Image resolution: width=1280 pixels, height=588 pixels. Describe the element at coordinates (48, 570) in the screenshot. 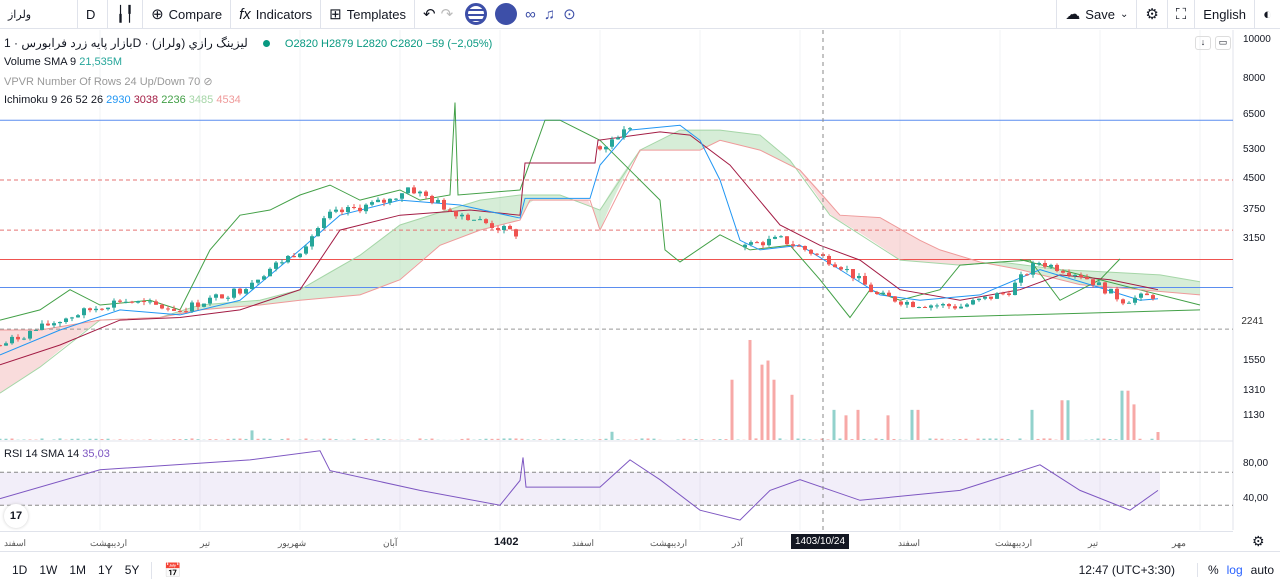

I see `range-1w: 1W` at that location.